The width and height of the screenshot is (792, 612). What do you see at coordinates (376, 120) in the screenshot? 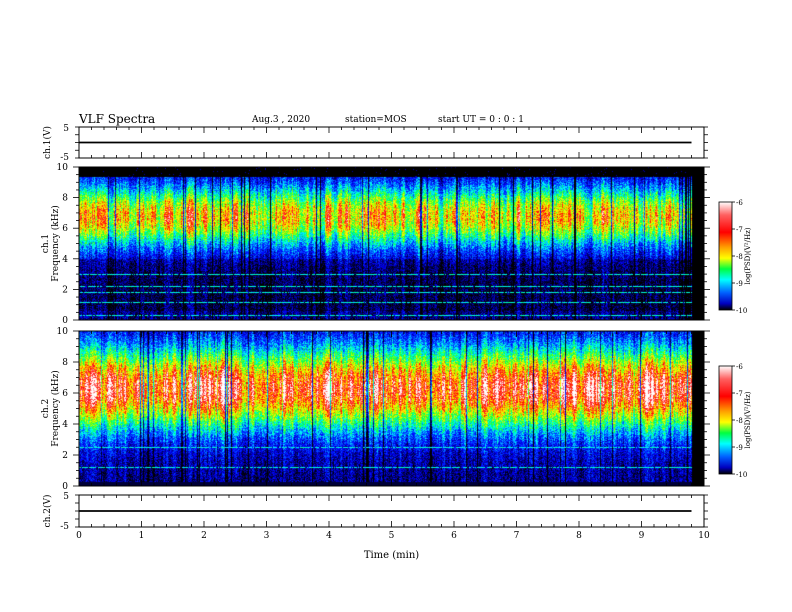
I see `station-label: station=MOS` at bounding box center [376, 120].